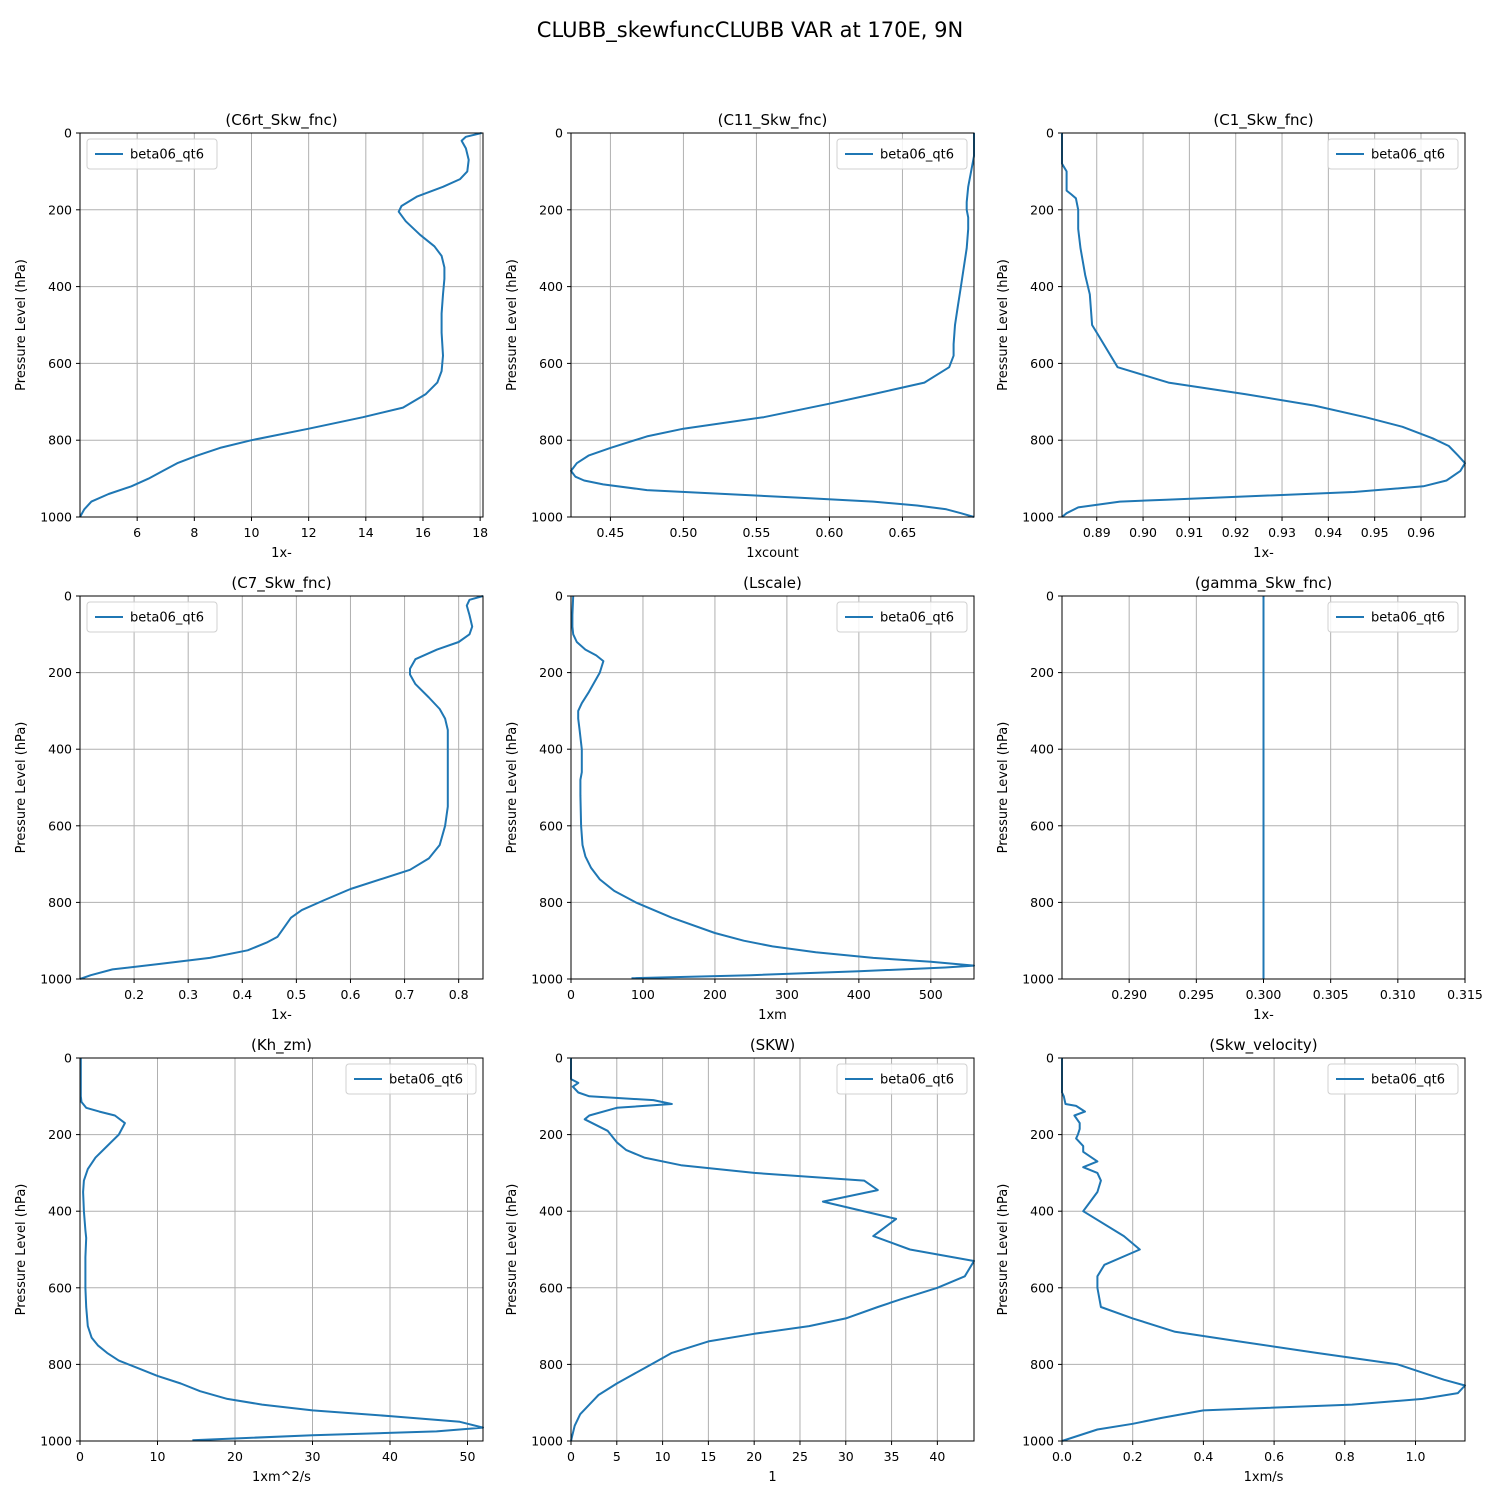  What do you see at coordinates (1038, 1441) in the screenshot?
I see `panel-9-ytick-label: 1000` at bounding box center [1038, 1441].